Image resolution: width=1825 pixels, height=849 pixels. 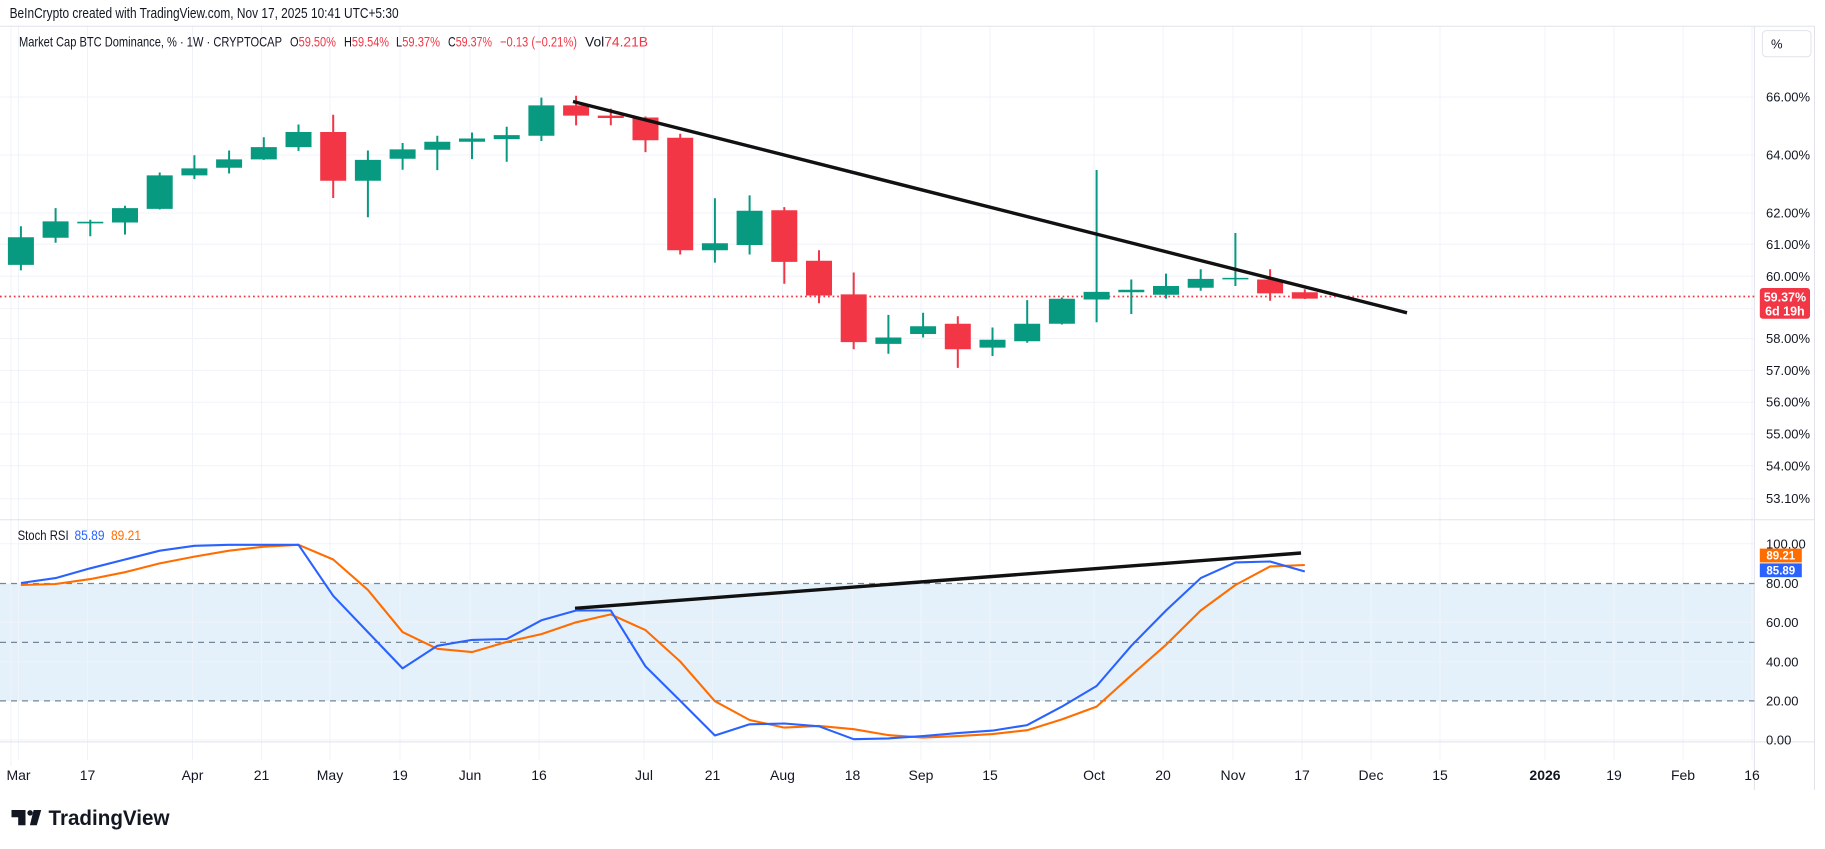 What do you see at coordinates (1778, 740) in the screenshot?
I see `svg-text: 0.00` at bounding box center [1778, 740].